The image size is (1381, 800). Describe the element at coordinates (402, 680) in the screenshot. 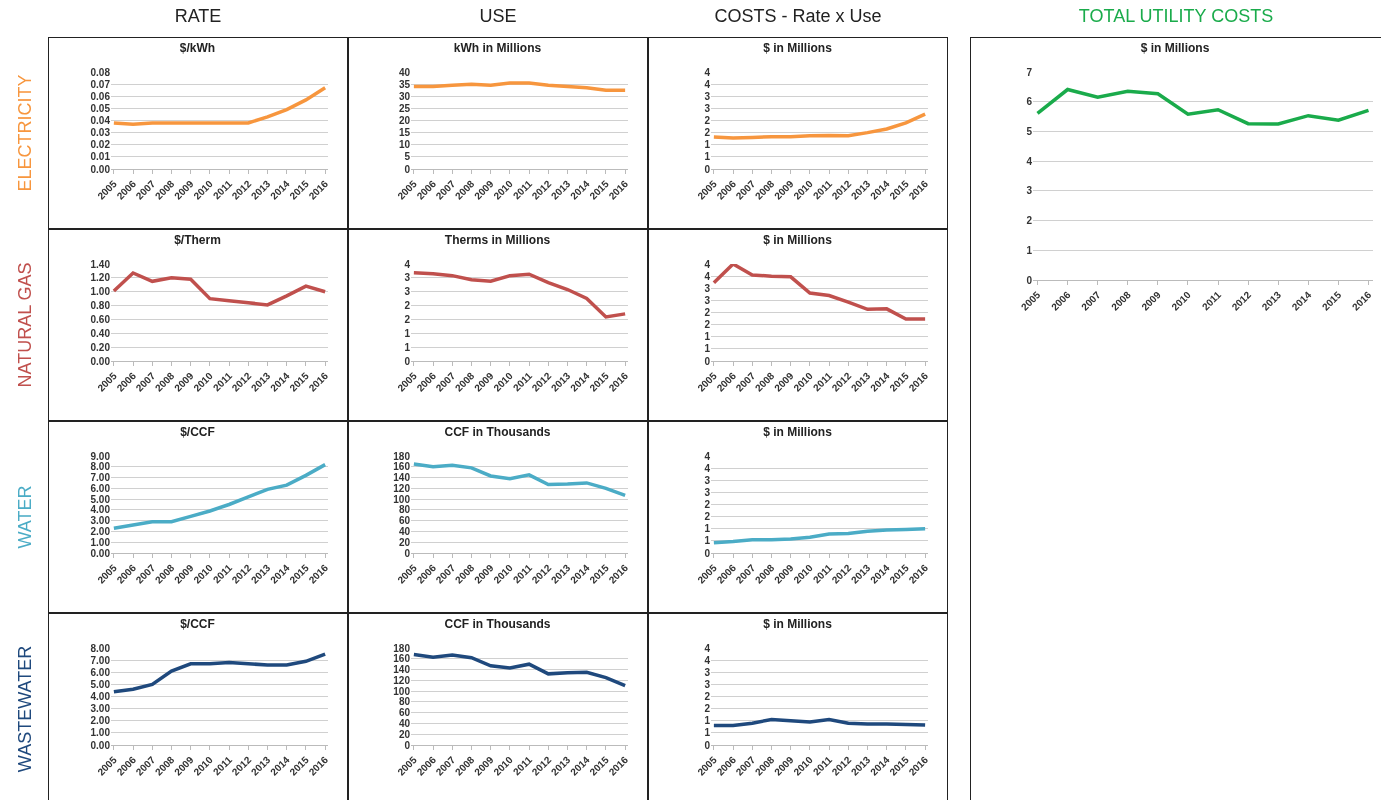

I see `y-tick-label: 120` at that location.